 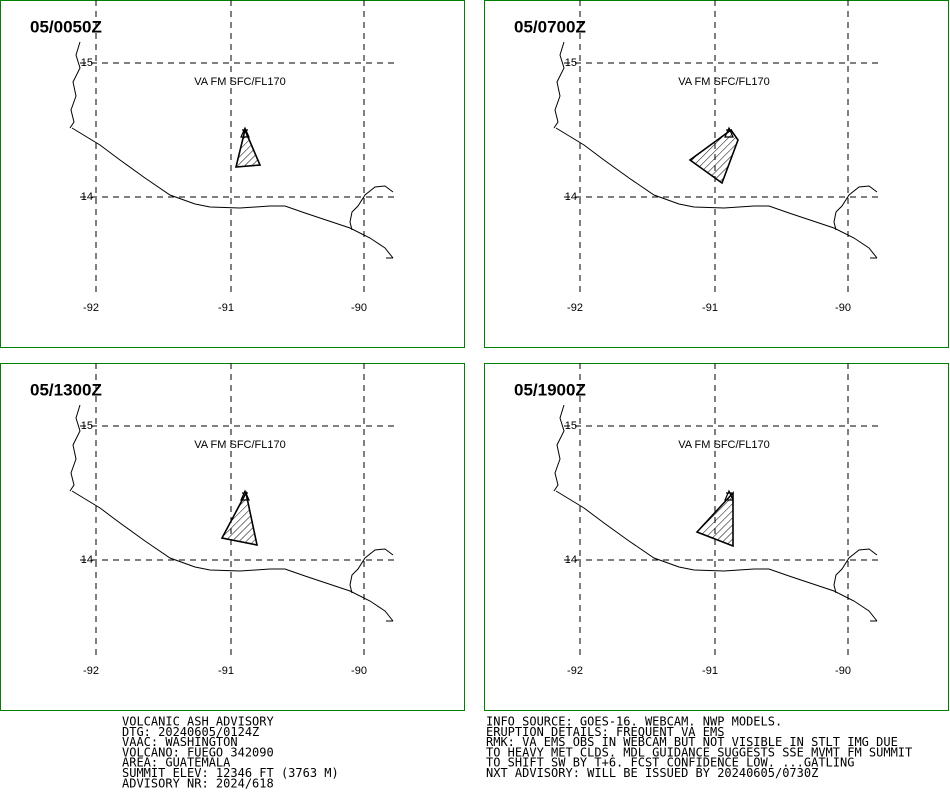 I want to click on advisory-line: ERUPTION DETAILS: FREQUENT VA EMS, so click(x=605, y=732).